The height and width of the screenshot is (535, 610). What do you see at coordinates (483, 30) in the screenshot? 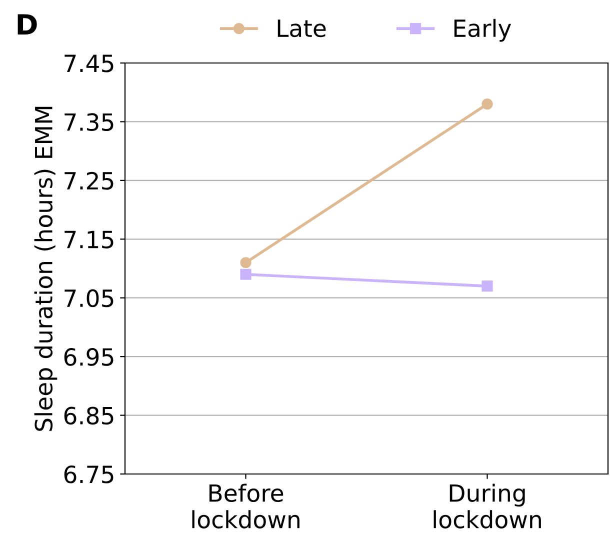
I see `legend-label: Early` at bounding box center [483, 30].